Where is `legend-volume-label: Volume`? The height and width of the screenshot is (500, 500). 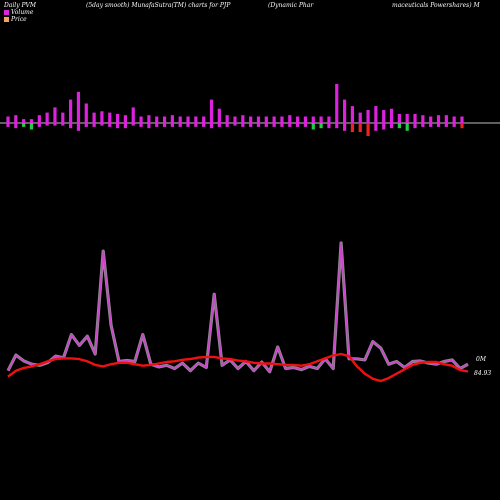 legend-volume-label: Volume is located at coordinates (22, 12).